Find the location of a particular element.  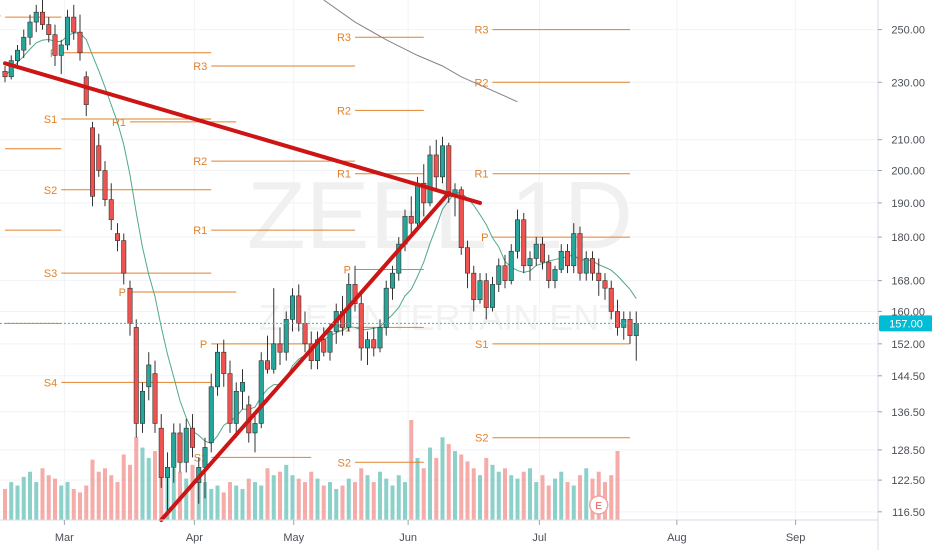

price-tick-label: 190.00 is located at coordinates (908, 204).